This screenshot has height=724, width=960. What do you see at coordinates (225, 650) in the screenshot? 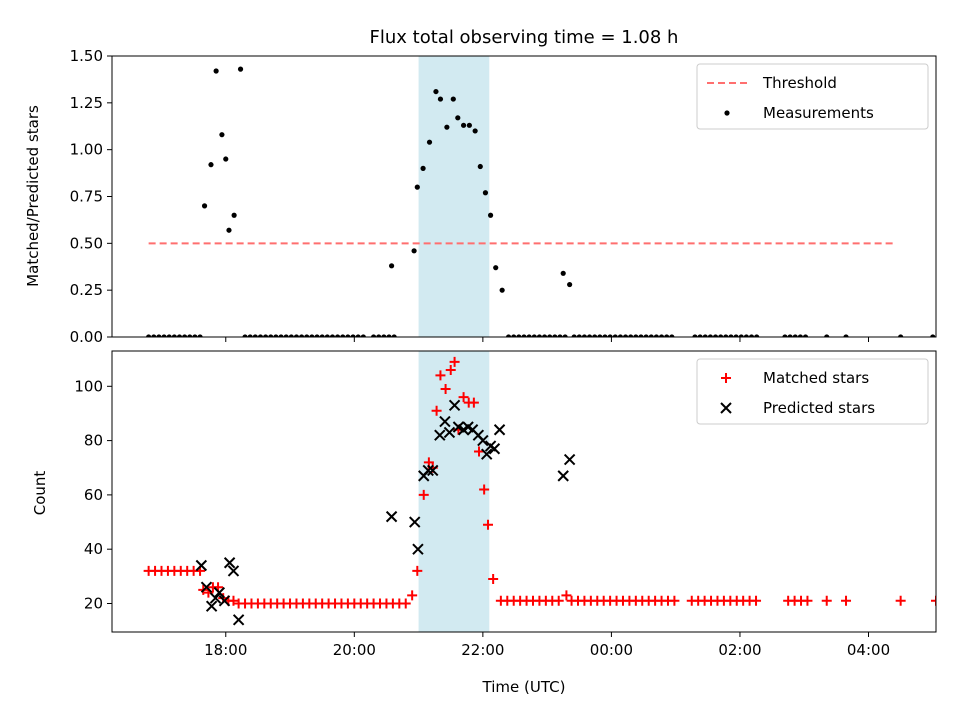
I see `xtick-label: 18:00` at bounding box center [225, 650].